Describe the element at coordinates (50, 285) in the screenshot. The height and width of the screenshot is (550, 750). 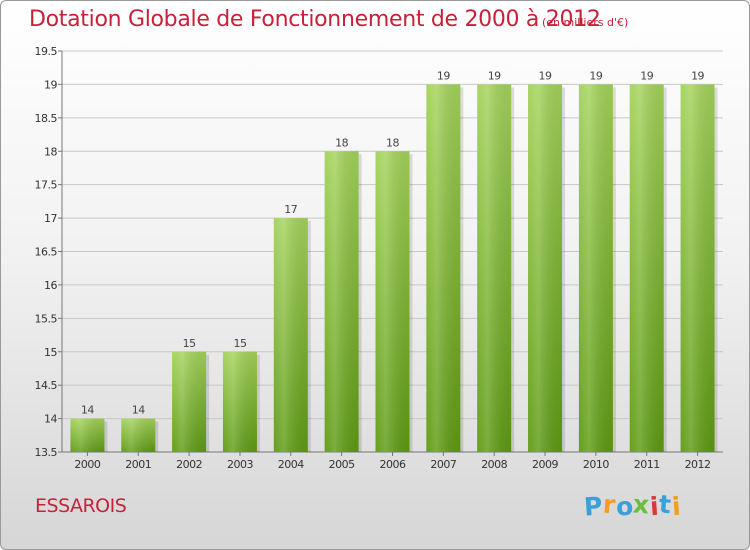
I see `y-tick-label: 16` at that location.